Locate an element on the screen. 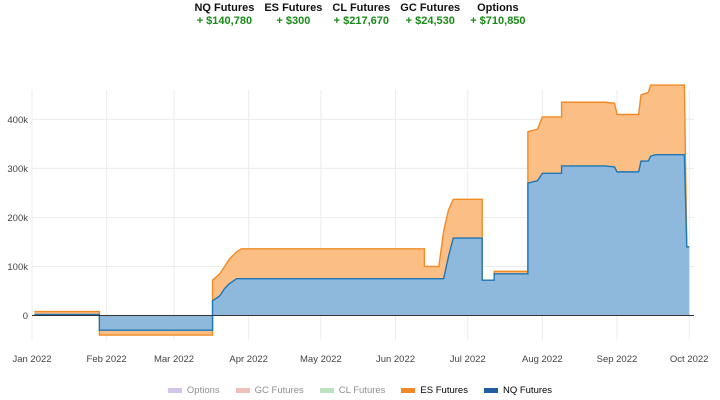  summary-value: + $217,670 is located at coordinates (361, 21).